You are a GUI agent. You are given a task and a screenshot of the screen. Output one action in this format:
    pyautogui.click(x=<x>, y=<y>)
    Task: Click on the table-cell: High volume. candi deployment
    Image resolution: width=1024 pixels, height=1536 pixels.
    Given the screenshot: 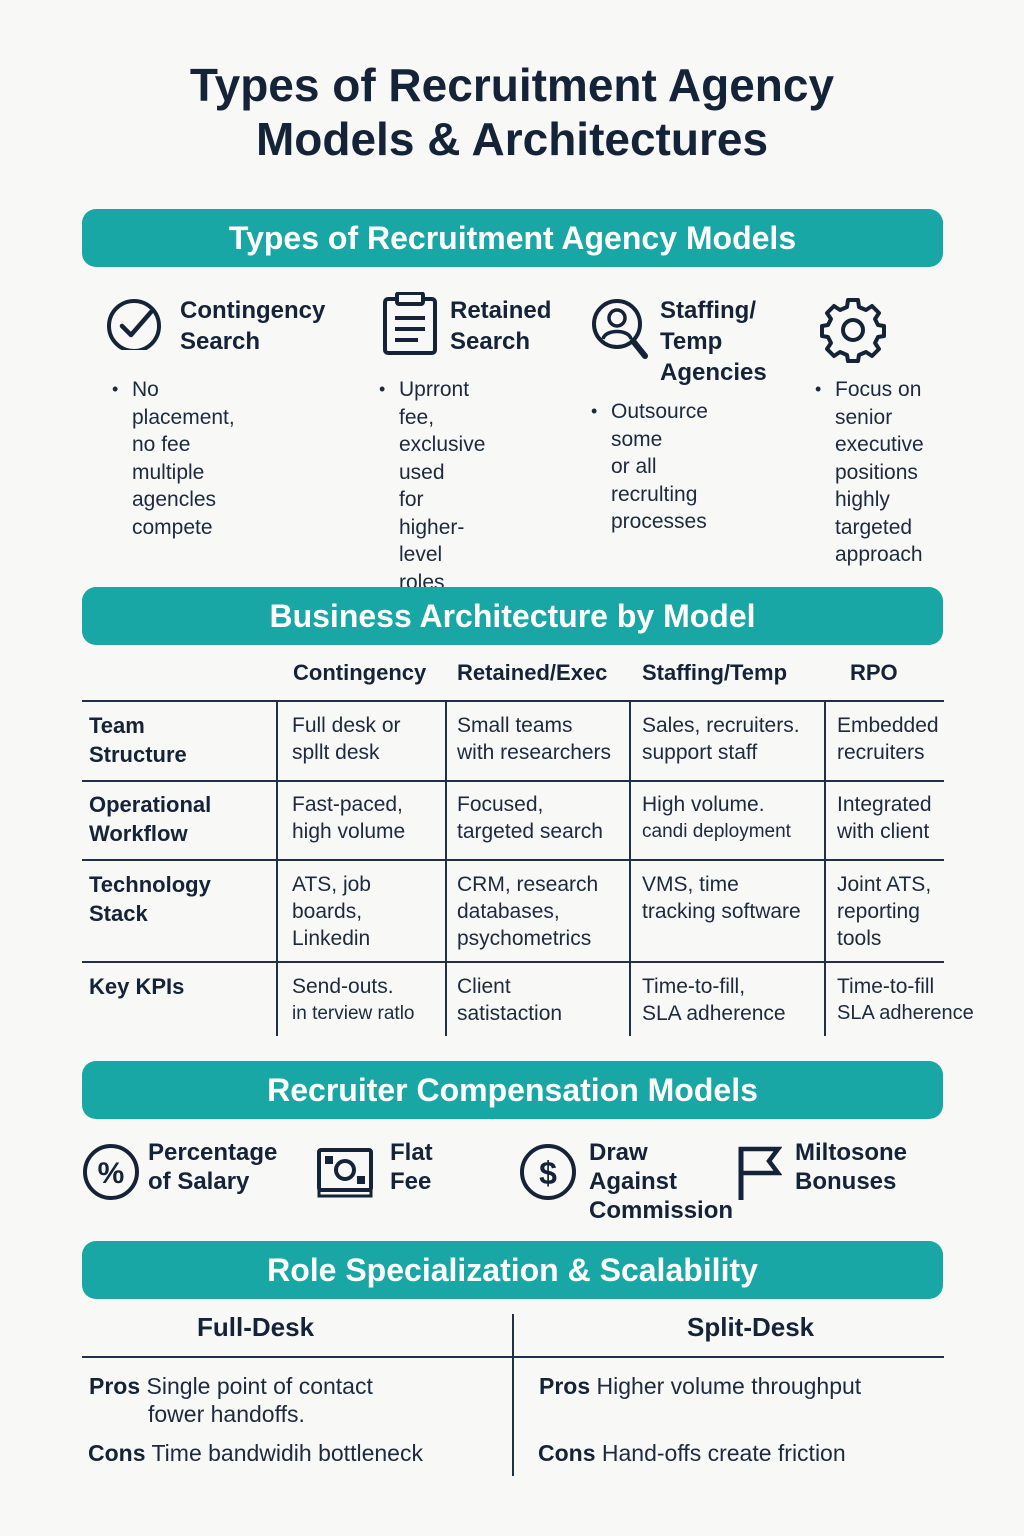 What is the action you would take?
    pyautogui.click(x=716, y=817)
    